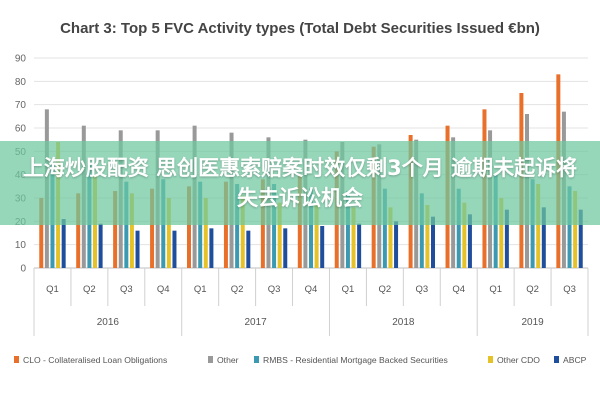 This screenshot has height=400, width=600. What do you see at coordinates (23, 269) in the screenshot?
I see `y-tick-label: 0` at bounding box center [23, 269].